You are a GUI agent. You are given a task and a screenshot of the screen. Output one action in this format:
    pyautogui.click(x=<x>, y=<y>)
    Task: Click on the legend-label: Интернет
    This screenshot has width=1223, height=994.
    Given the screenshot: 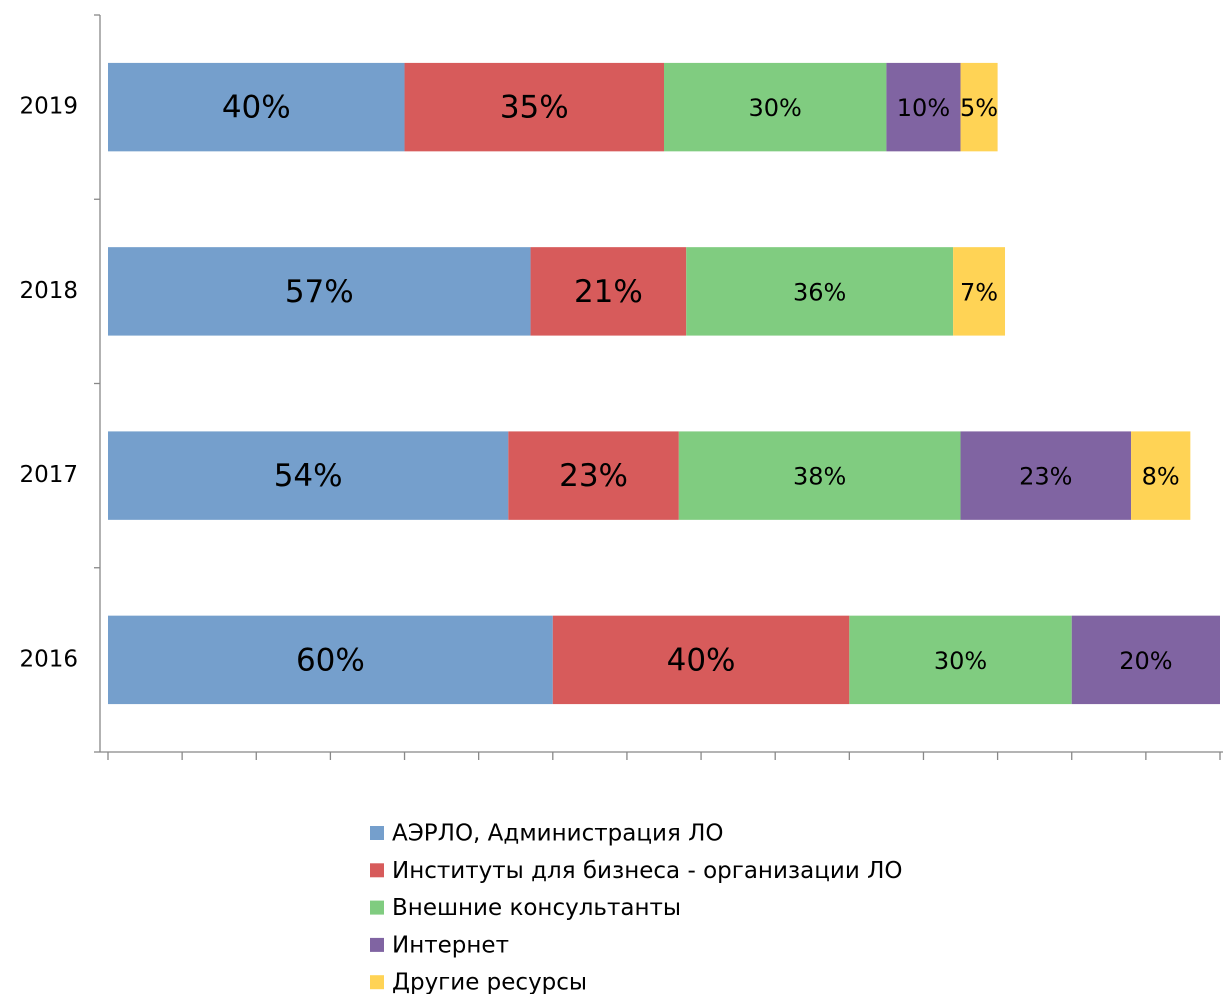 What is the action you would take?
    pyautogui.click(x=450, y=945)
    